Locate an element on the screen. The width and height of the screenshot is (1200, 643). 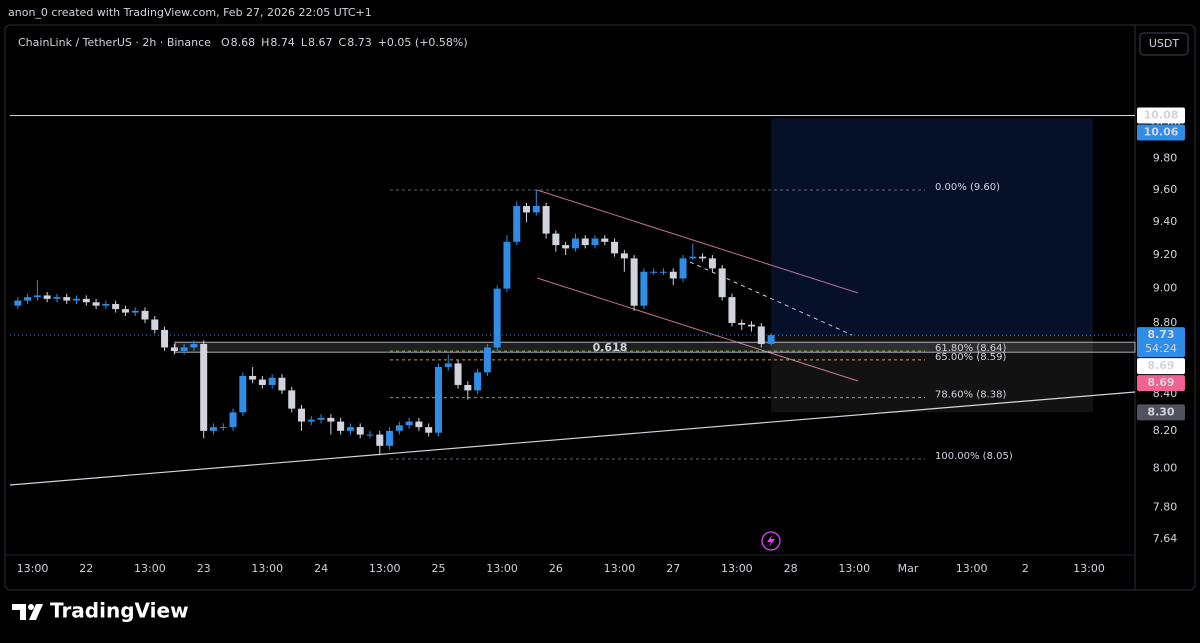
x-tick-label: 26 is located at coordinates (556, 568).